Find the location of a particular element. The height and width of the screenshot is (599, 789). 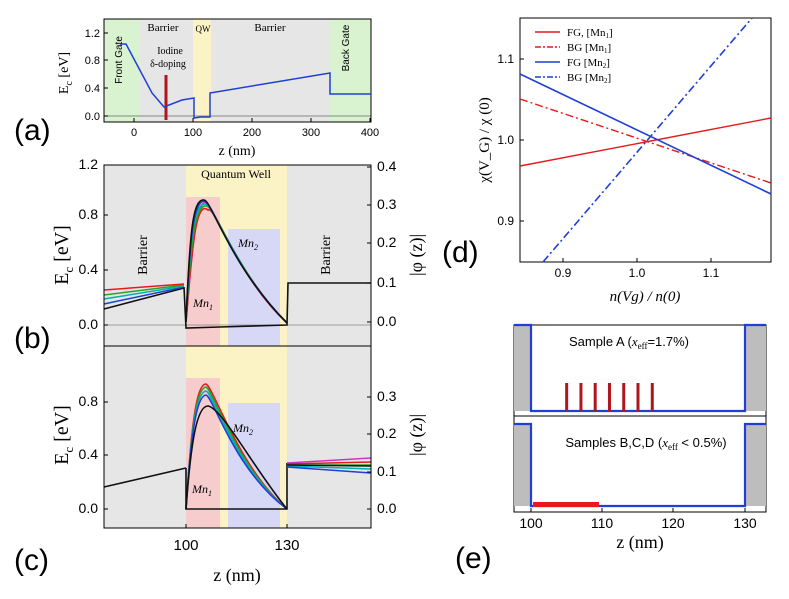

c-ec-left is located at coordinates (145, 477).